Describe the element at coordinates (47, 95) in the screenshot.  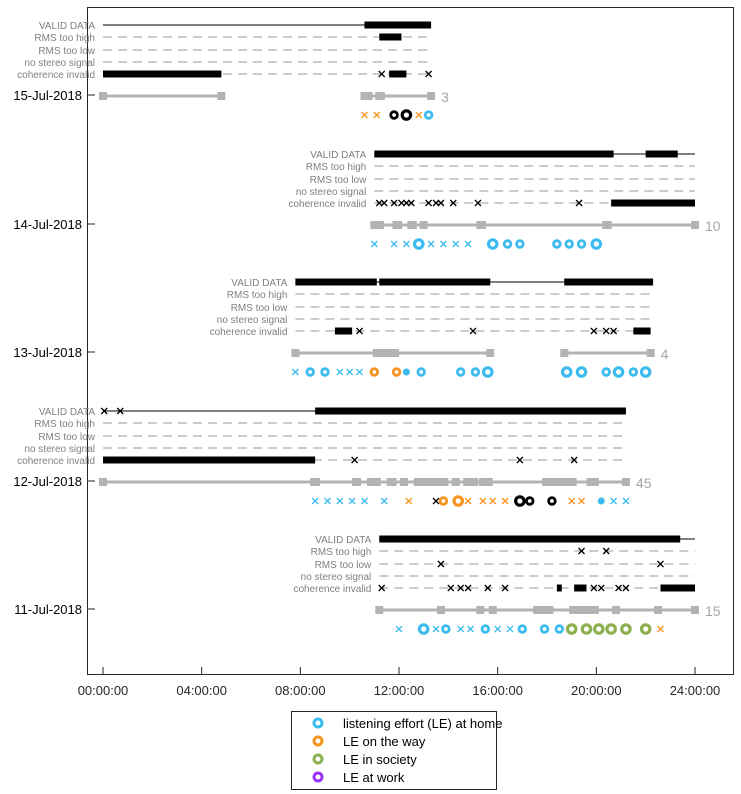
I see `date-label: 15-Jul-2018` at that location.